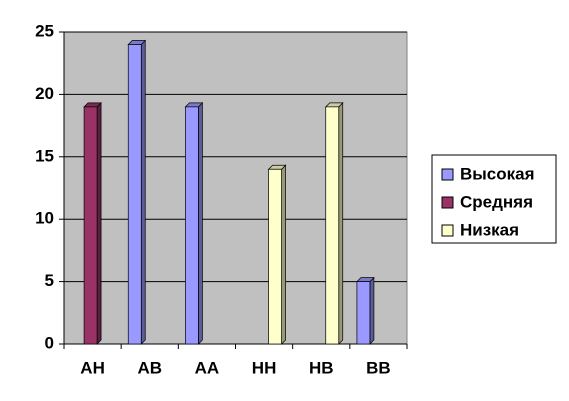  I want to click on y-tick-label: 25, so click(44, 30).